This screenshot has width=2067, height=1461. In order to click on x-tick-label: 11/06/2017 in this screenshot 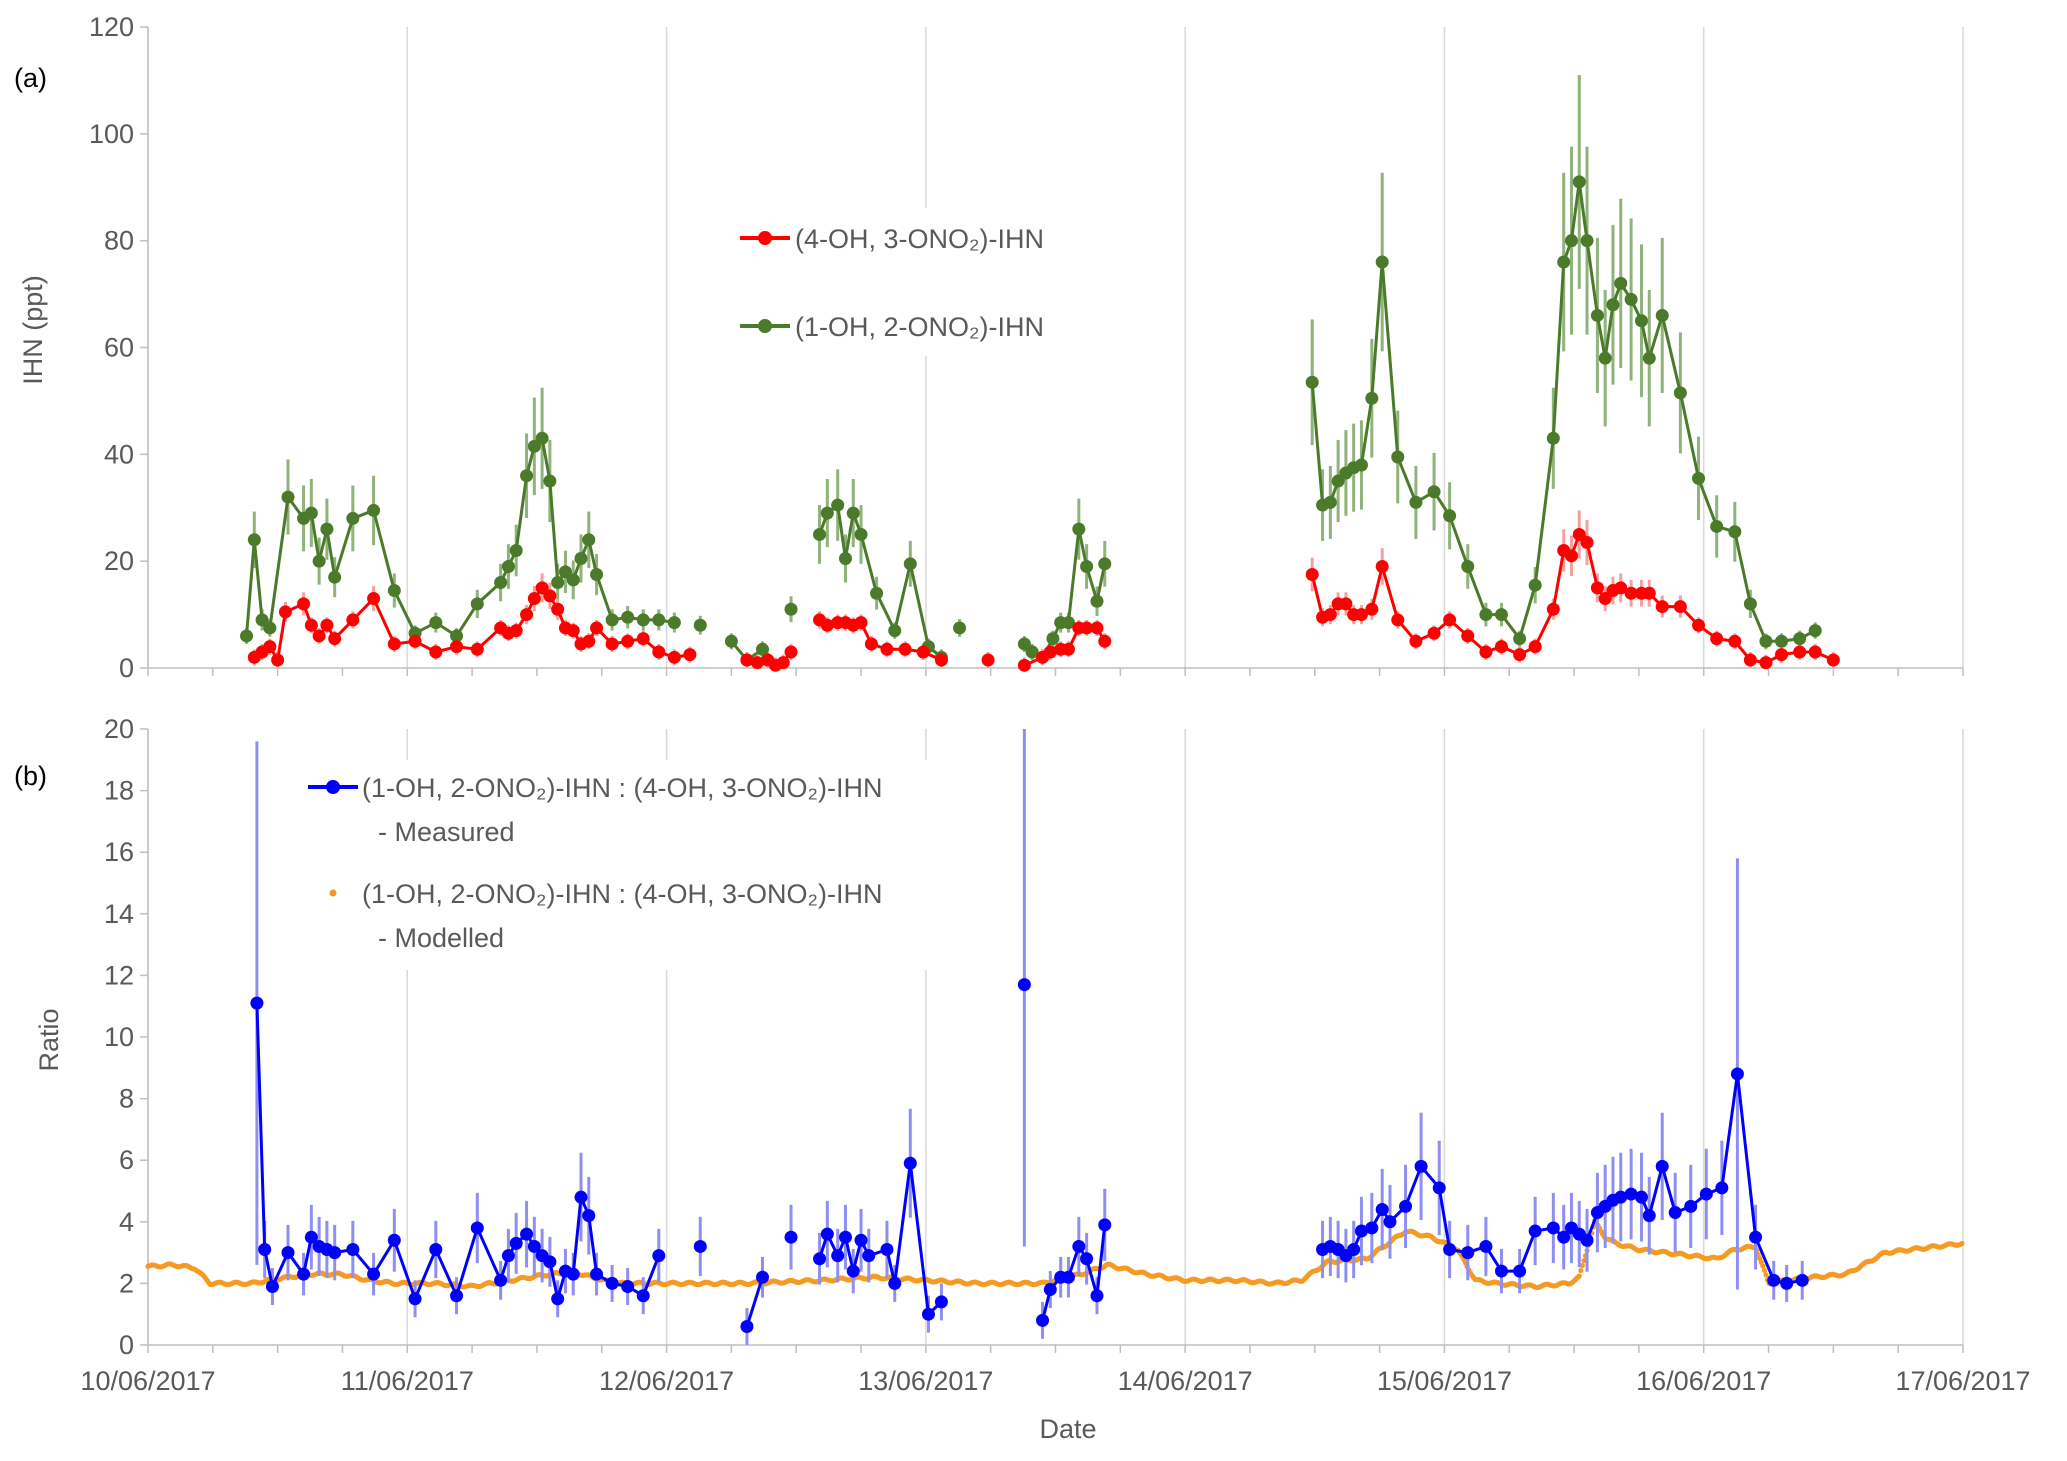, I will do `click(407, 1381)`.